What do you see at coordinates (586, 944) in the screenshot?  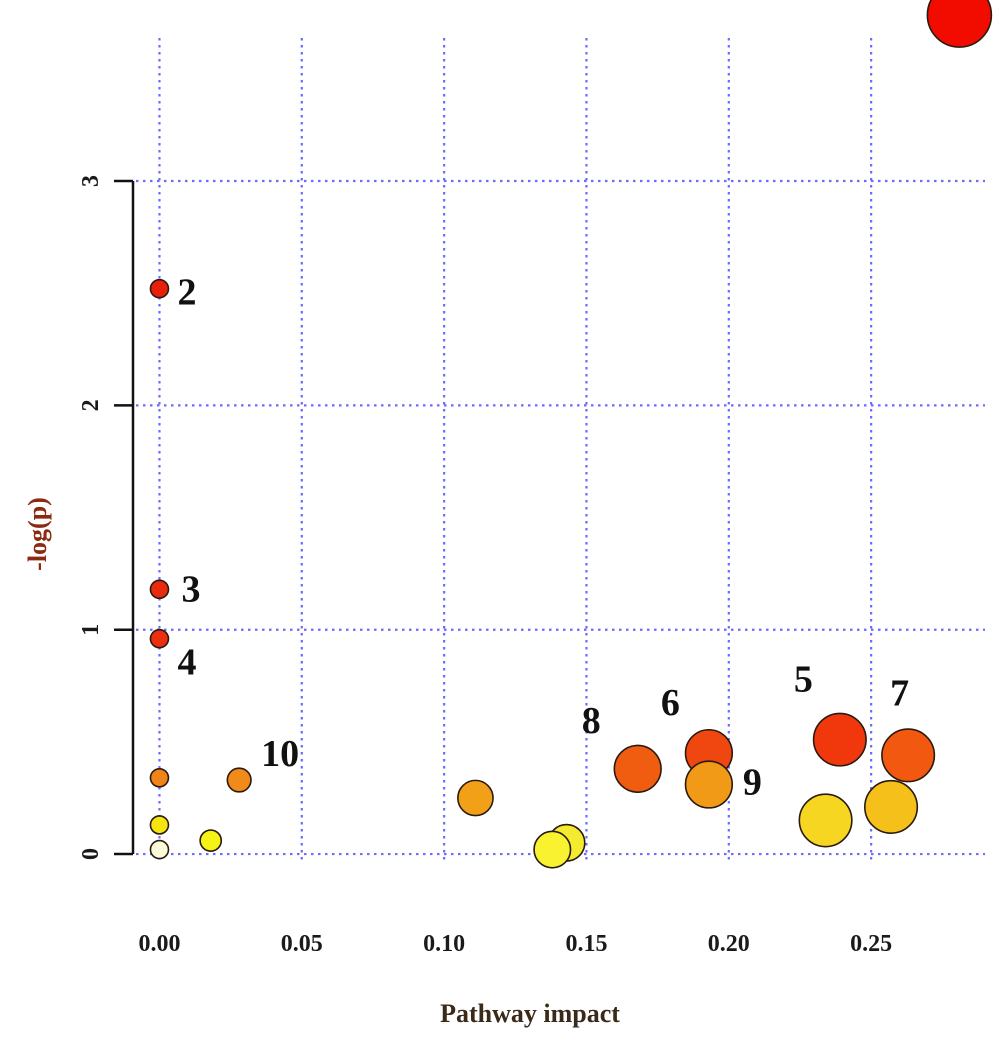 I see `x-tick-label: 0.15` at bounding box center [586, 944].